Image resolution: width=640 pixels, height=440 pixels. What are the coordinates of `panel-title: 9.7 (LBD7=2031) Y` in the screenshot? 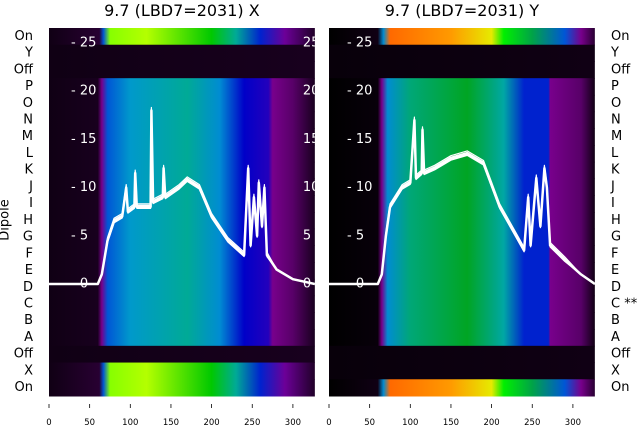 It's located at (462, 10).